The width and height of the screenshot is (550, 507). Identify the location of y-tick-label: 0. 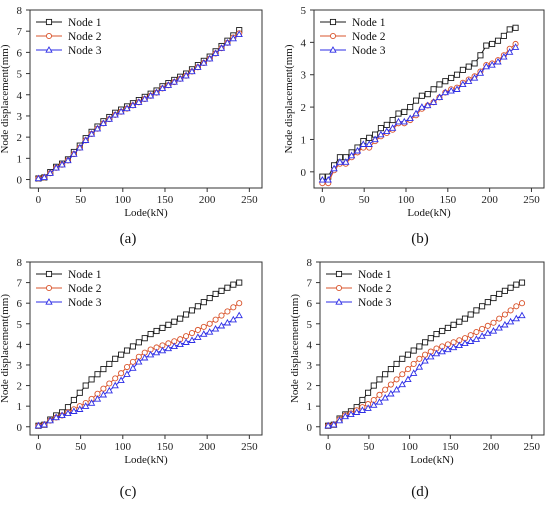
(20, 181).